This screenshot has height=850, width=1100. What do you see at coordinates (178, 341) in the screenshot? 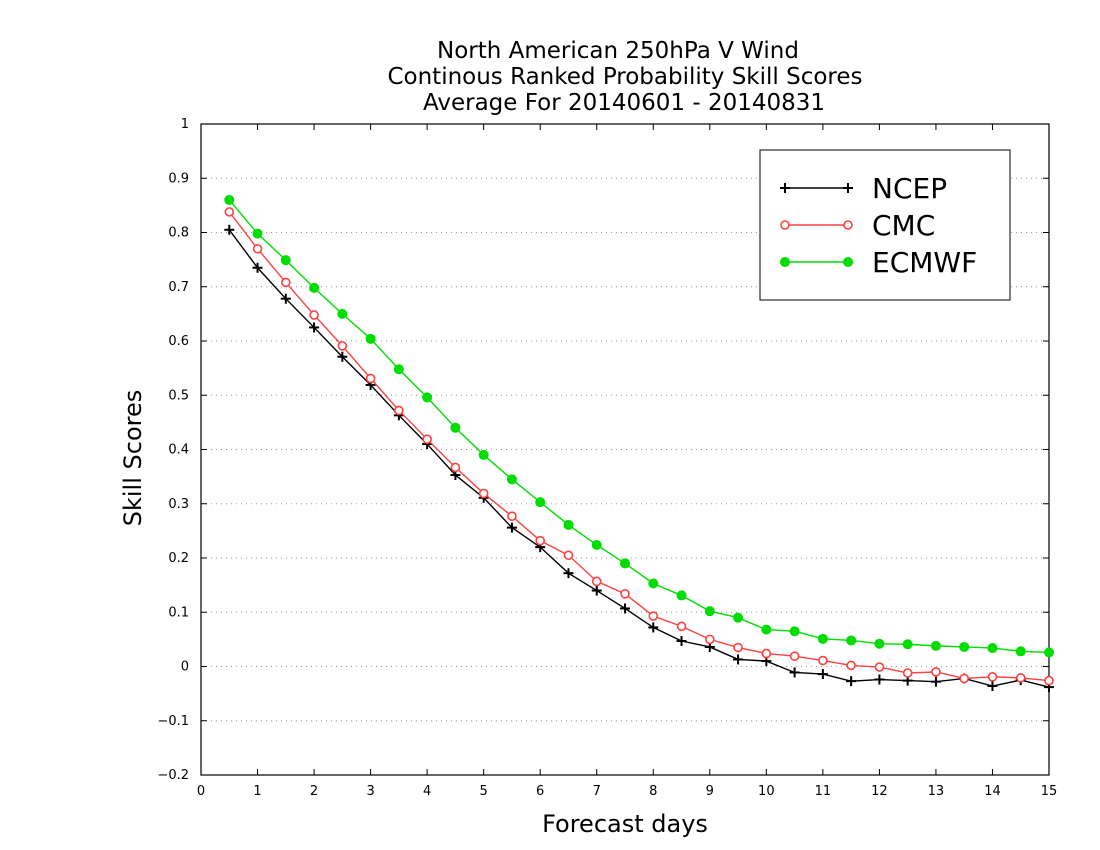
I see `y-tick-label: 0.6` at bounding box center [178, 341].